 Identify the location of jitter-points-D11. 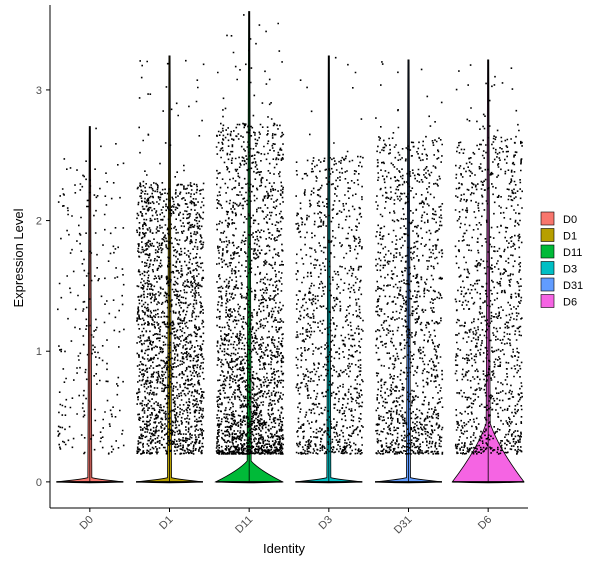
(250, 234).